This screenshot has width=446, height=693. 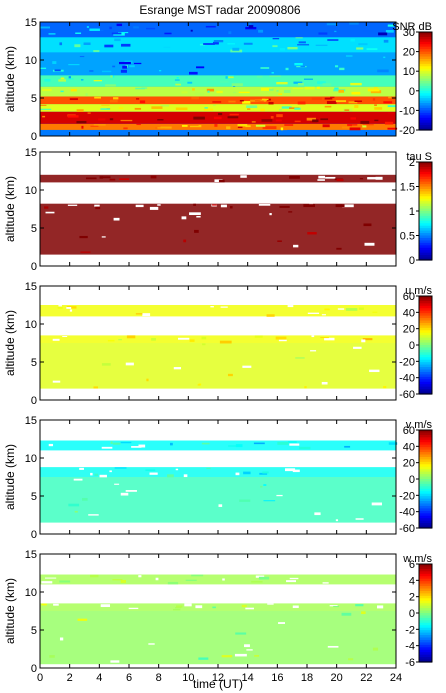 I want to click on colorbar-tick-label: 2, so click(x=412, y=163).